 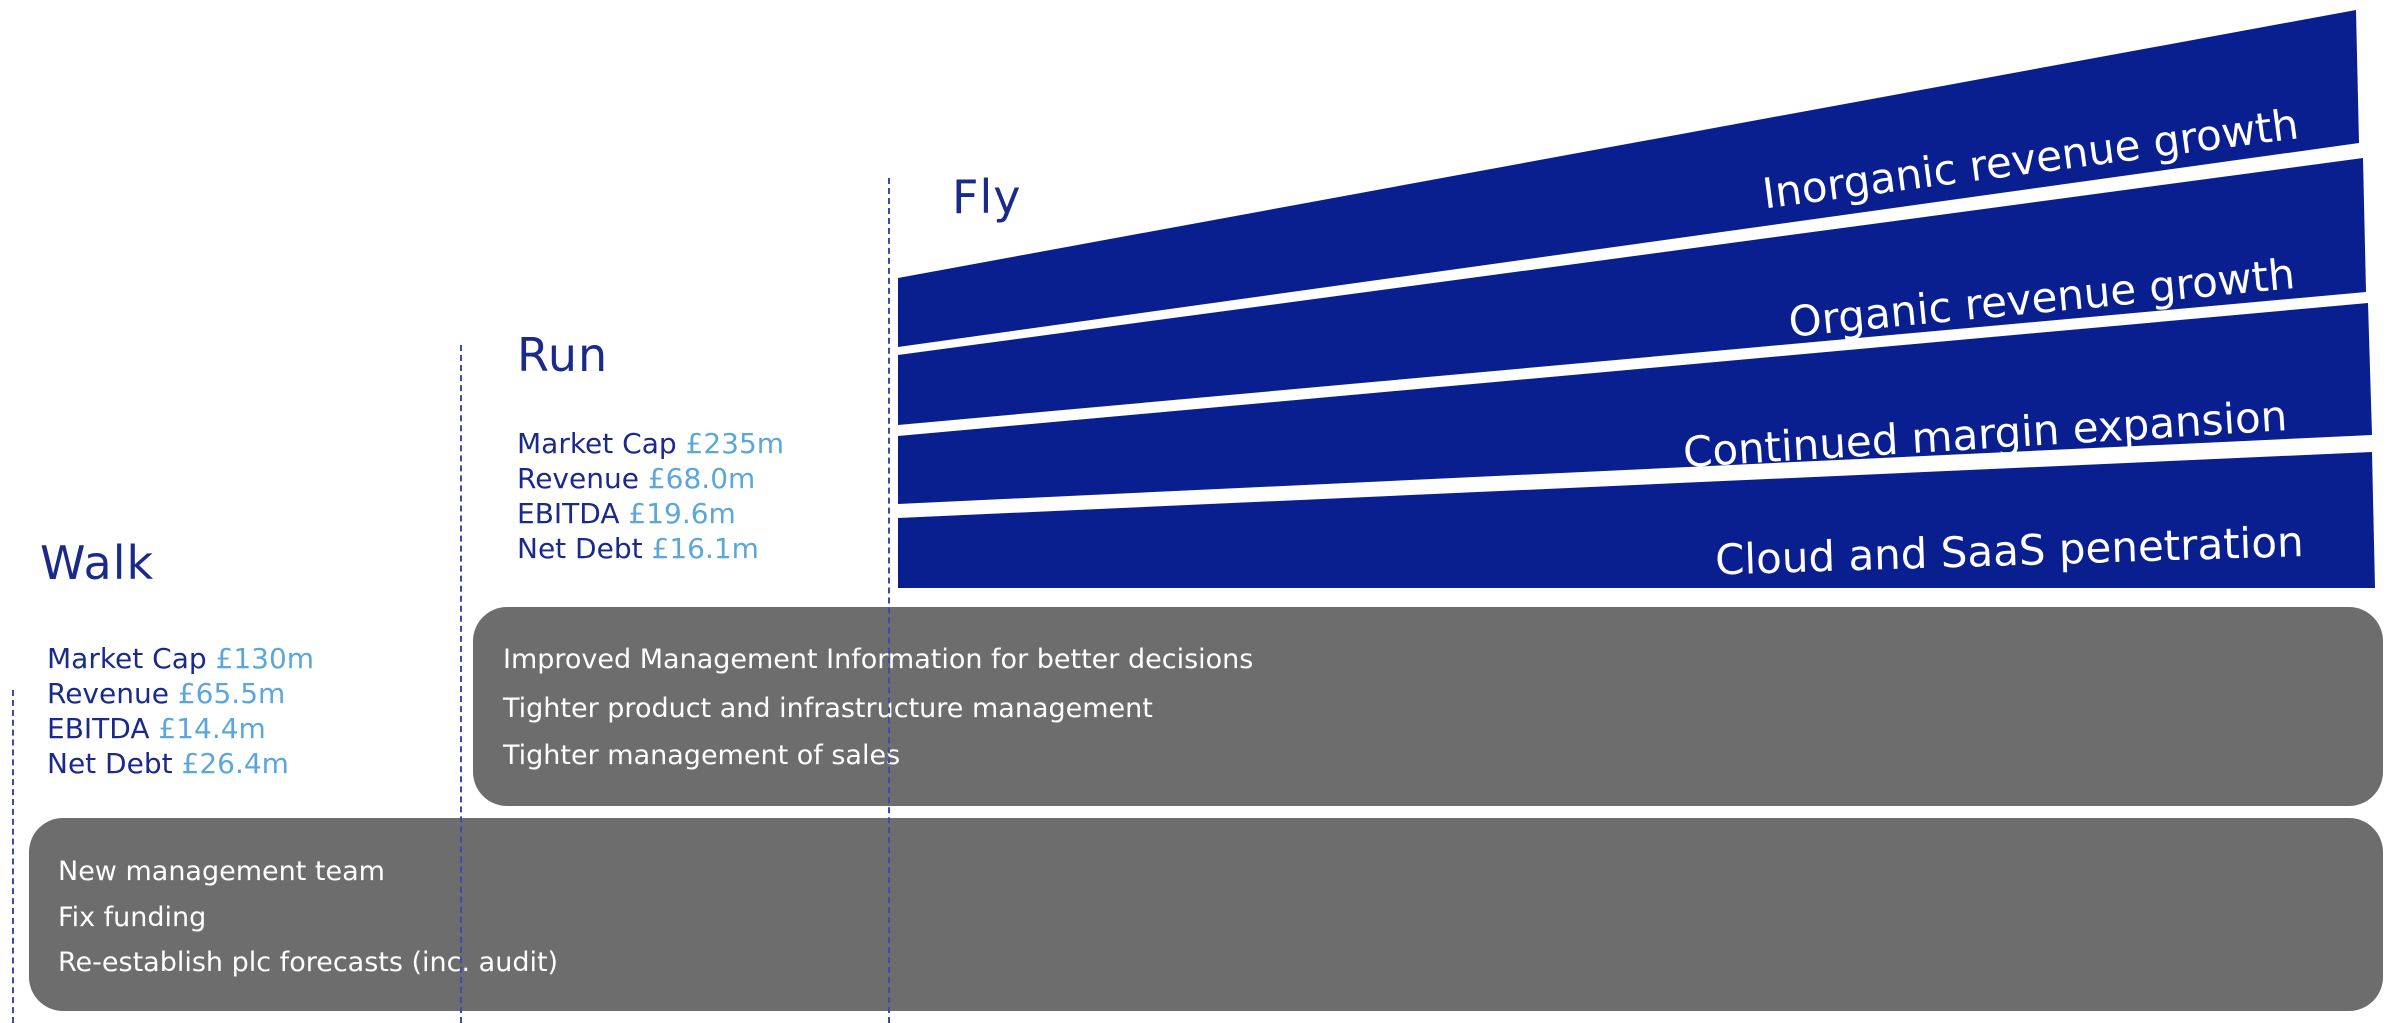 I want to click on walk-initiative-item: Fix funding, so click(x=132, y=917).